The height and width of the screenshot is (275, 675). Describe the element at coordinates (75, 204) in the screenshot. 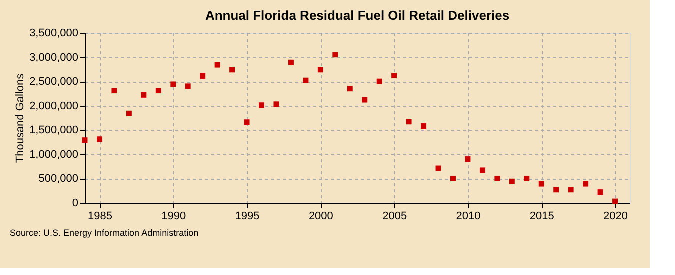

I see `y-tick-label: 0` at that location.